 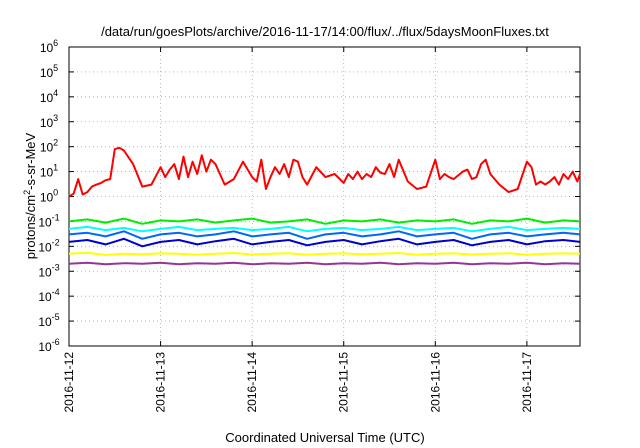 What do you see at coordinates (48, 320) in the screenshot?
I see `y-tick-label: 10⁻⁵` at bounding box center [48, 320].